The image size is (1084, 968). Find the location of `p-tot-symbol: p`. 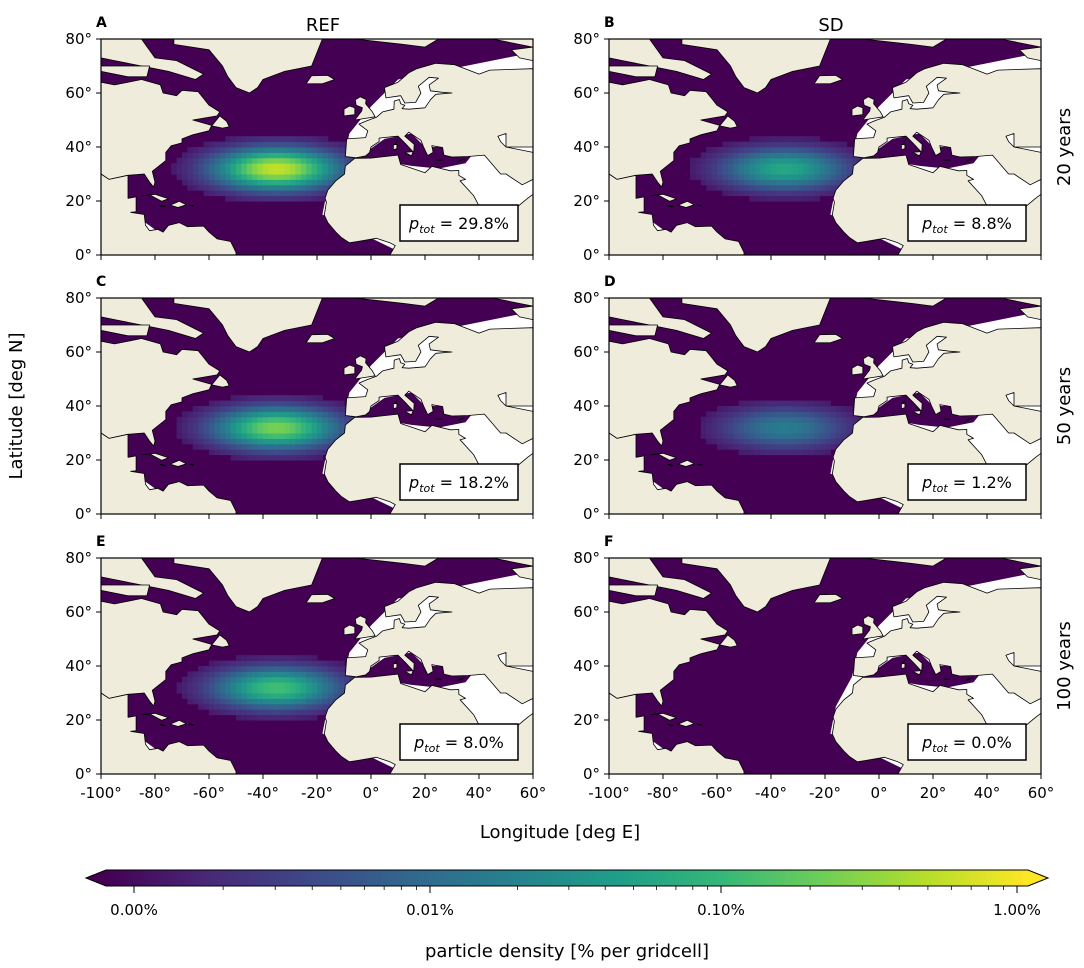

p-tot-symbol: p is located at coordinates (413, 223).